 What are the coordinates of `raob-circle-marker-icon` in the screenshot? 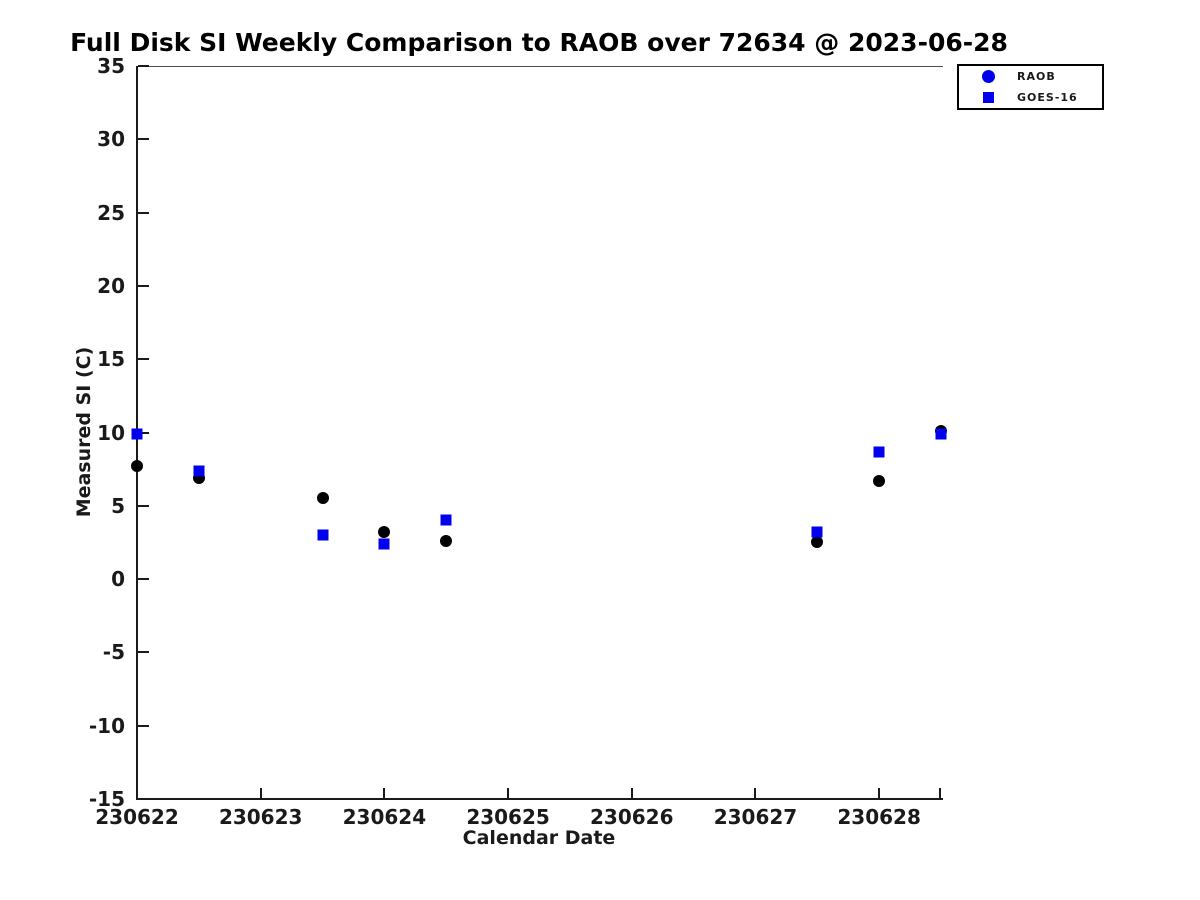 It's located at (988, 77).